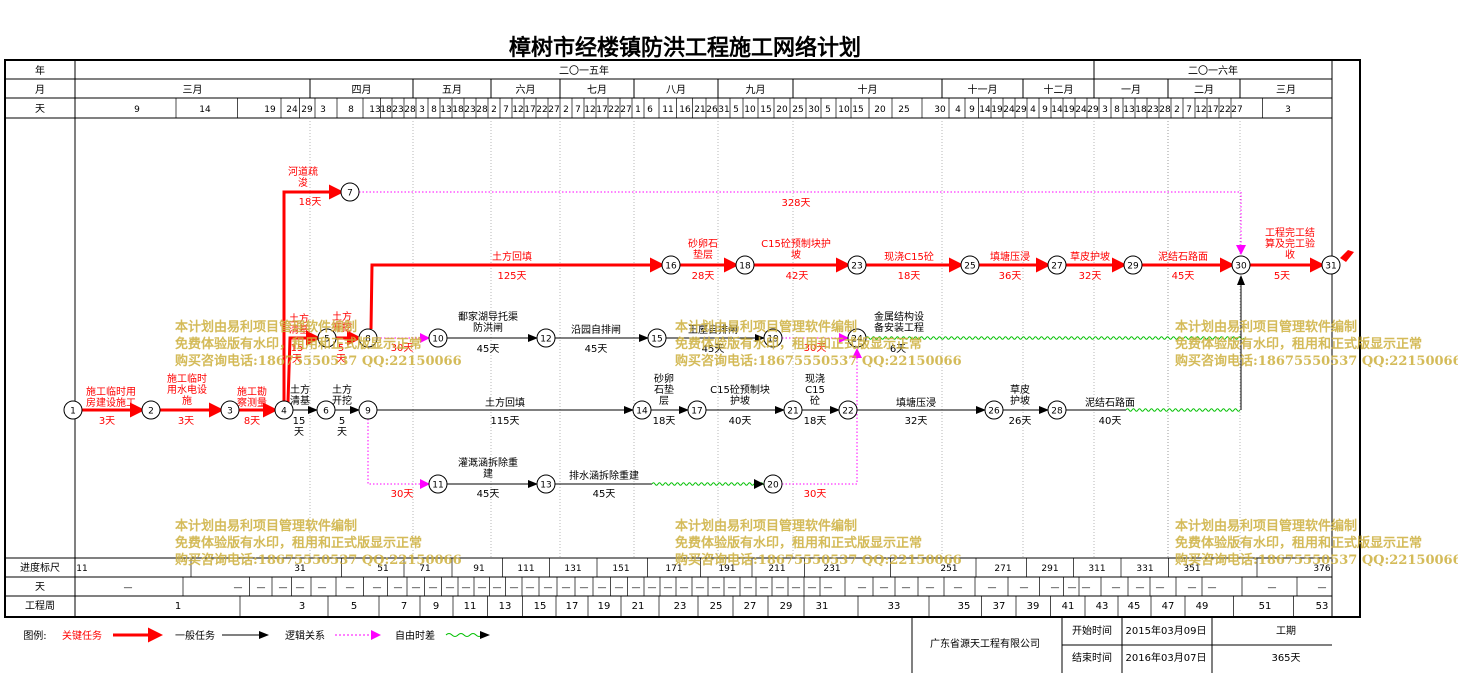  I want to click on node-number: 16, so click(671, 267).